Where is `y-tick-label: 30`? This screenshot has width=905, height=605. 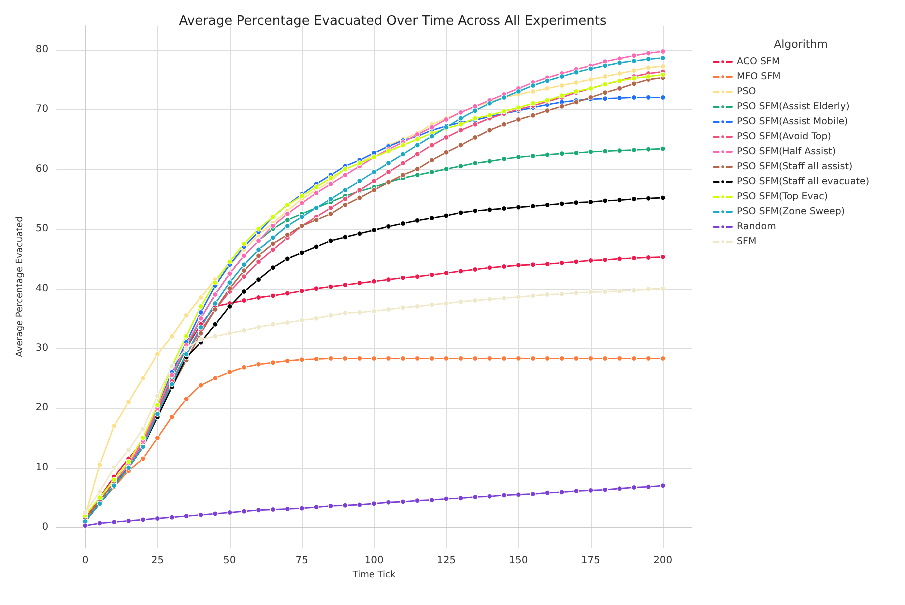 y-tick-label: 30 is located at coordinates (42, 348).